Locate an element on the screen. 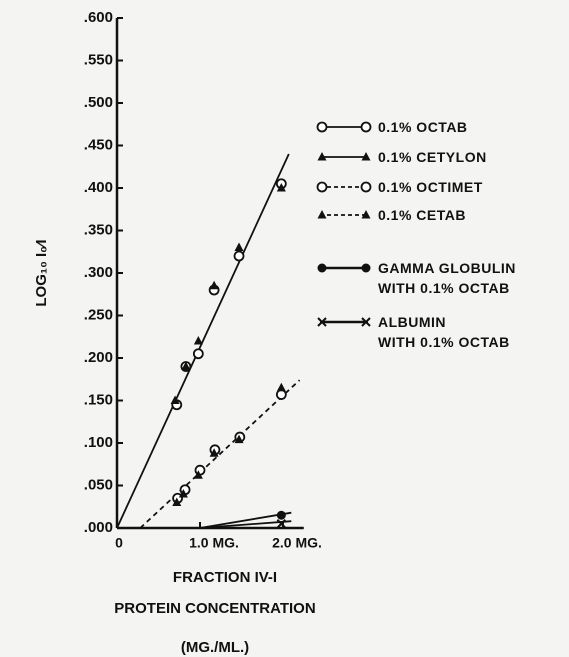 The height and width of the screenshot is (657, 569). legend-label: 0.1% OCTAB is located at coordinates (423, 127).